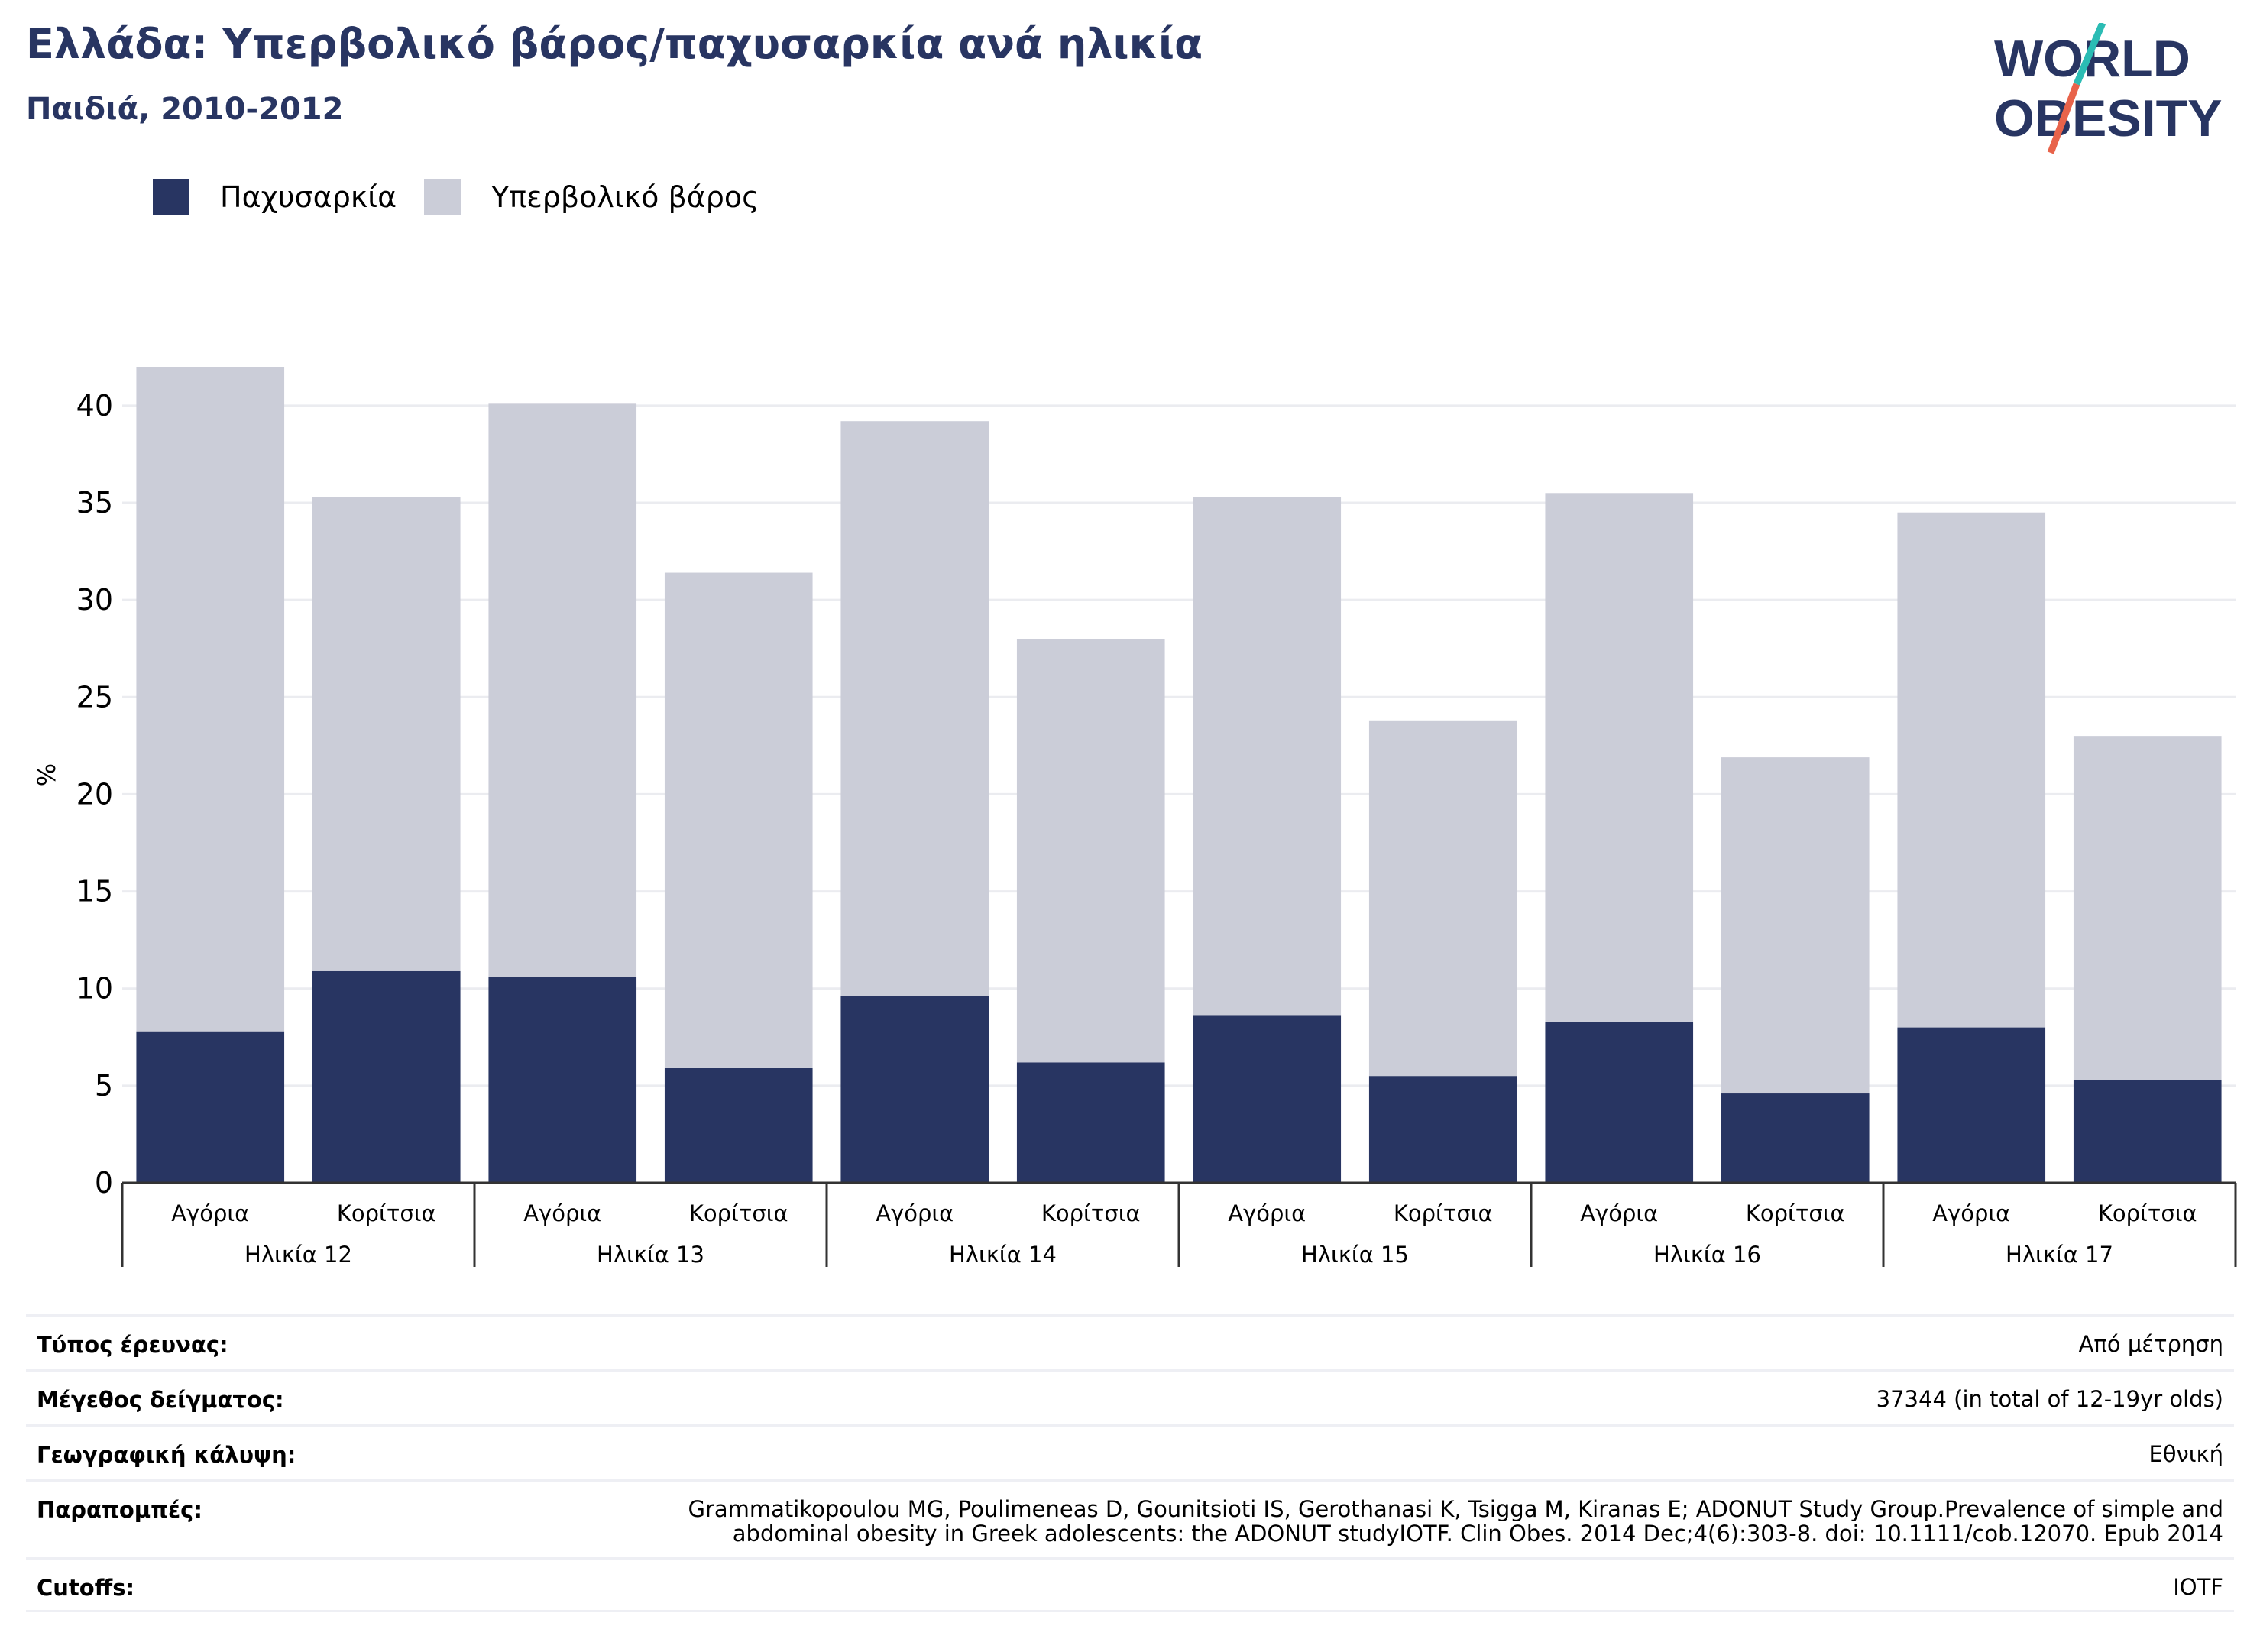 This screenshot has height=1652, width=2260. What do you see at coordinates (2108, 118) in the screenshot?
I see `logo-text-obesity: OBESITY` at bounding box center [2108, 118].